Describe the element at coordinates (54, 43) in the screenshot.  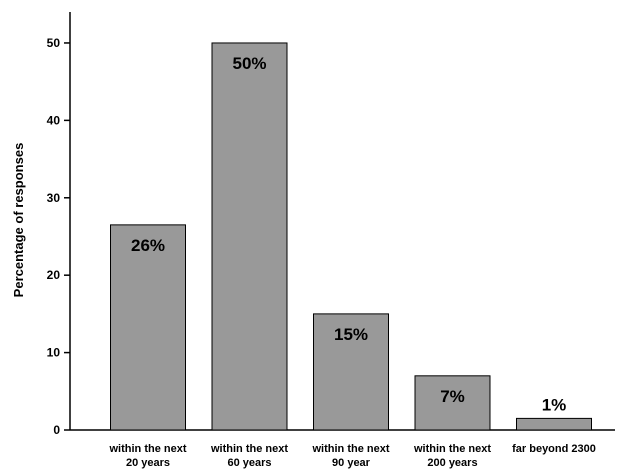
I see `y-tick-label: 50` at that location.